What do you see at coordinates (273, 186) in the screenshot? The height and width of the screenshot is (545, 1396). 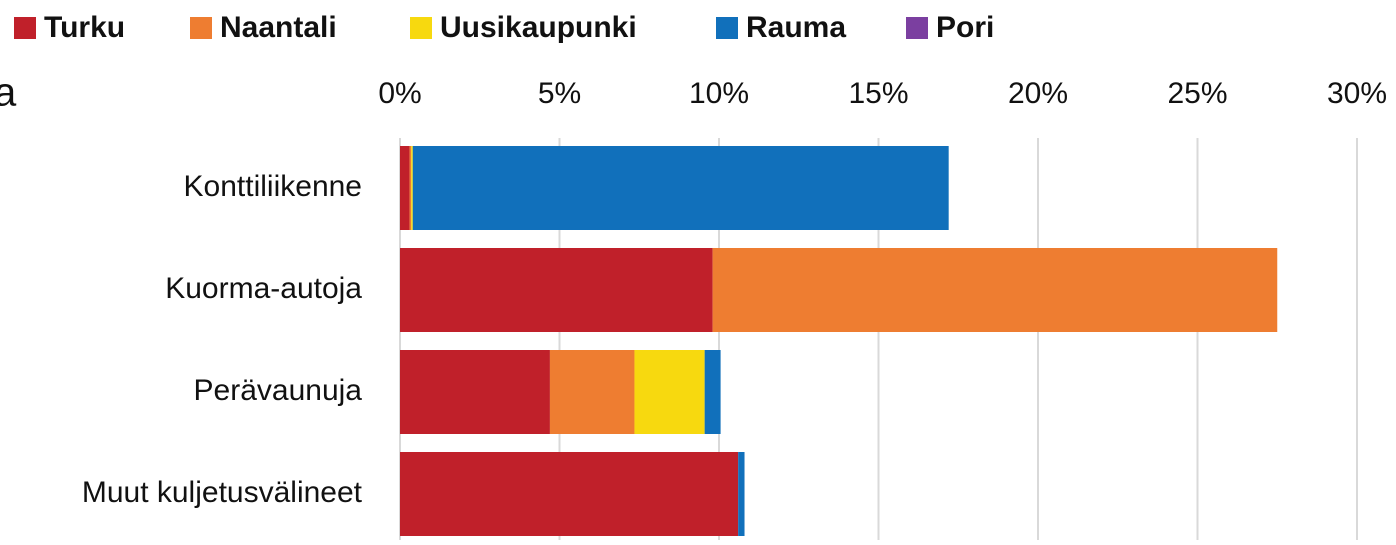 I see `y-tick-label: Konttiliikenne` at bounding box center [273, 186].